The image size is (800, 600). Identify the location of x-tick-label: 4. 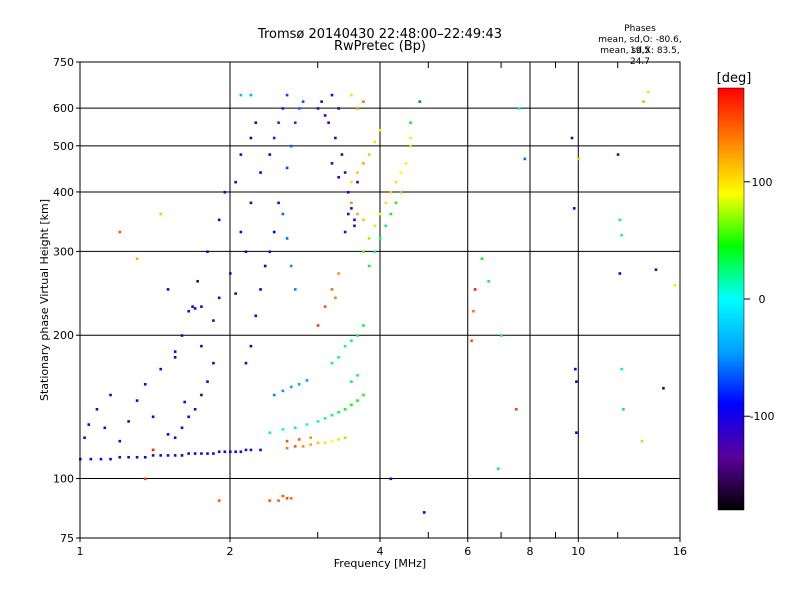
(380, 551).